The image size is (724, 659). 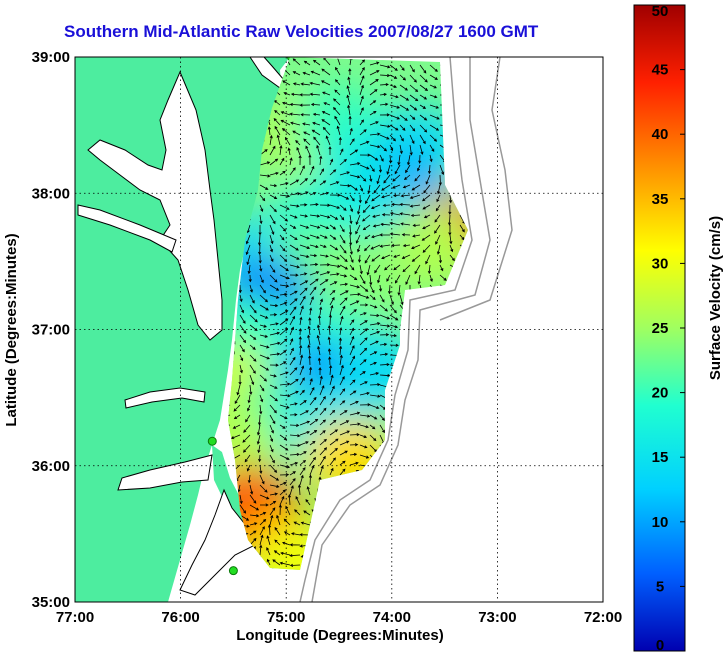 What do you see at coordinates (660, 70) in the screenshot?
I see `colorbar-tick-label: 45` at bounding box center [660, 70].